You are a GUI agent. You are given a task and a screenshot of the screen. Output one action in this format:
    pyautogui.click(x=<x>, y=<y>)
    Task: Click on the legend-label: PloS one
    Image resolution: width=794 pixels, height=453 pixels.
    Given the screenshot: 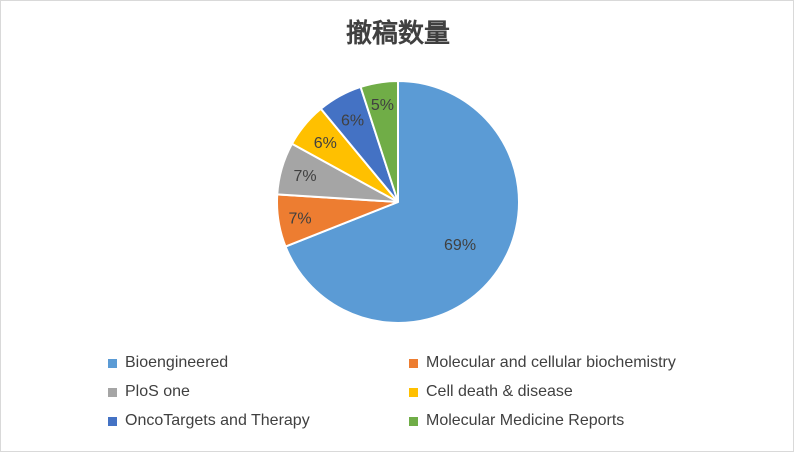 What is the action you would take?
    pyautogui.click(x=157, y=391)
    